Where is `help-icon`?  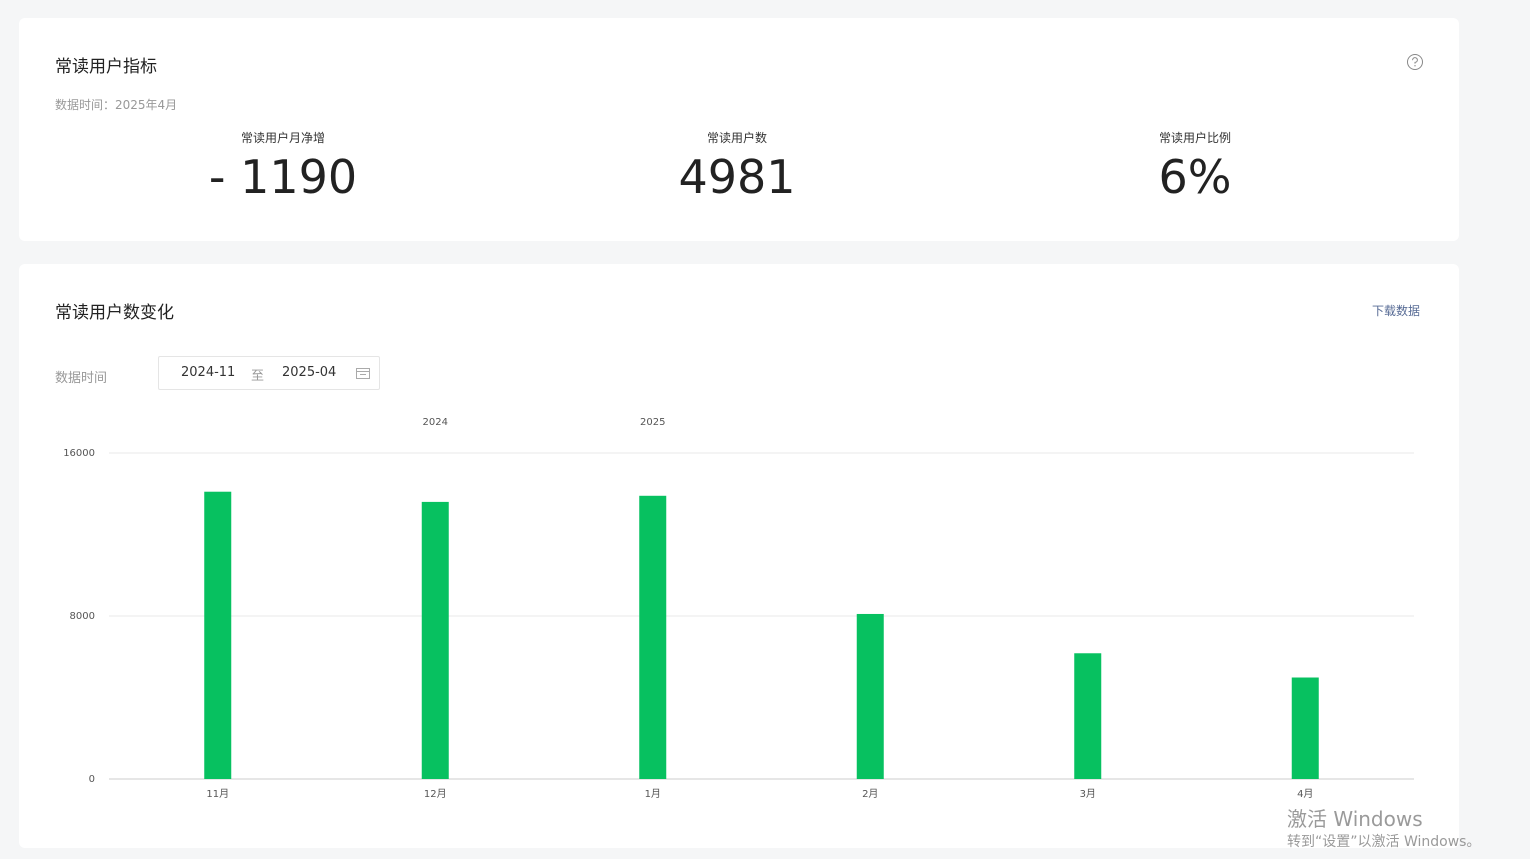 help-icon is located at coordinates (1415, 62).